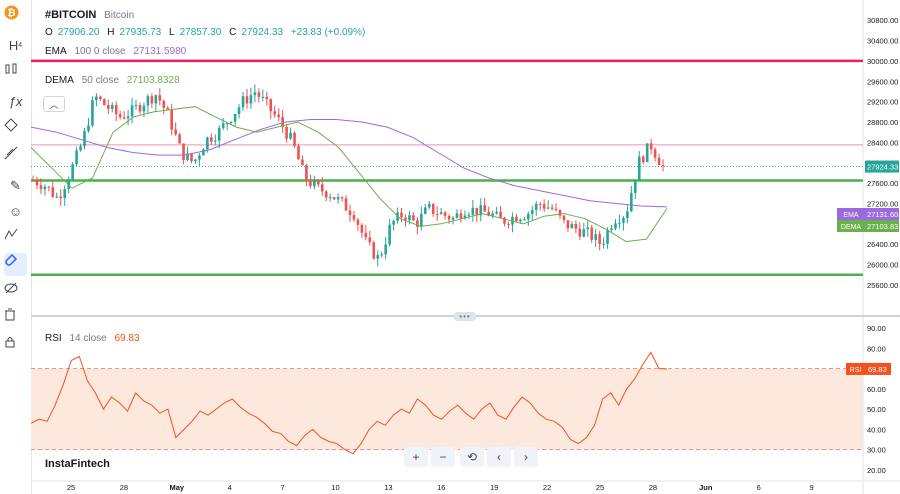 The image size is (900, 494). Describe the element at coordinates (78, 32) in the screenshot. I see `open-value: 27906.20` at that location.